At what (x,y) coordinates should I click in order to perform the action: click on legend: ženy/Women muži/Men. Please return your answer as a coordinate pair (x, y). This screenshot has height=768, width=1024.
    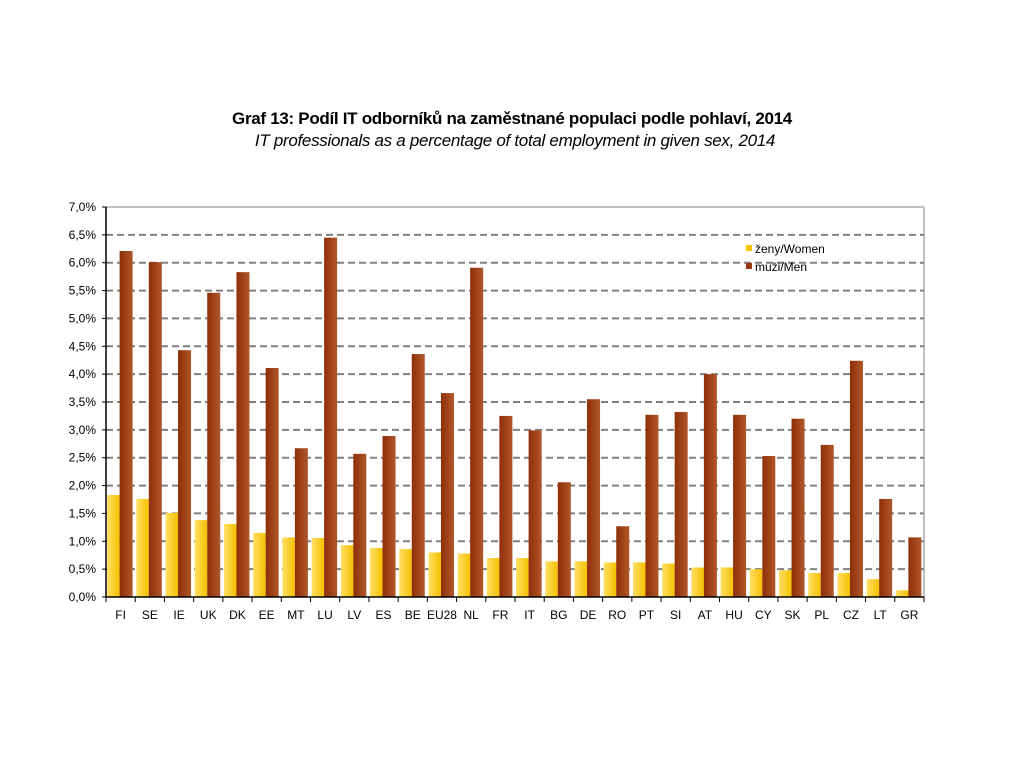
    Looking at the image, I should click on (785, 258).